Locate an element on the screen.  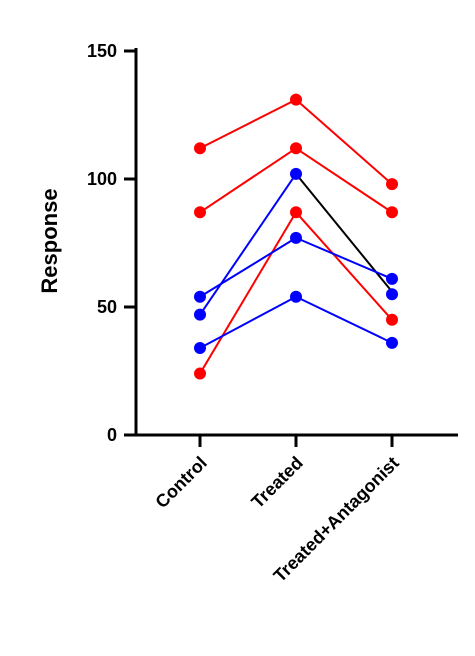
y-ticks: 0 50 100 150 is located at coordinates (111, 243).